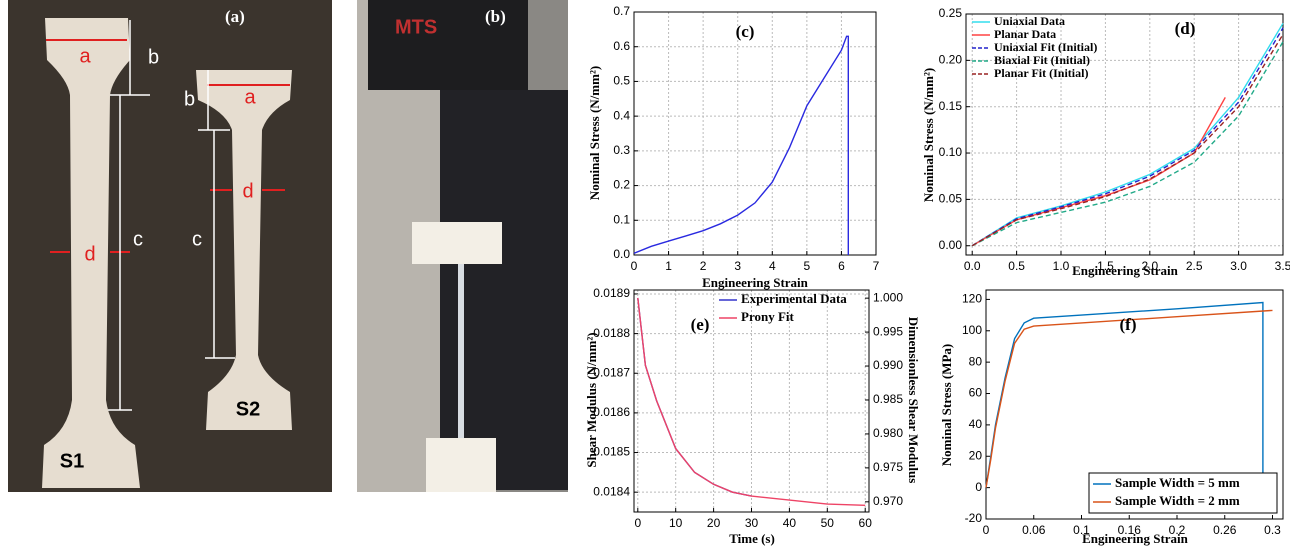 The image size is (1290, 549). I want to click on x-tick-label: 2.5, so click(1194, 266).